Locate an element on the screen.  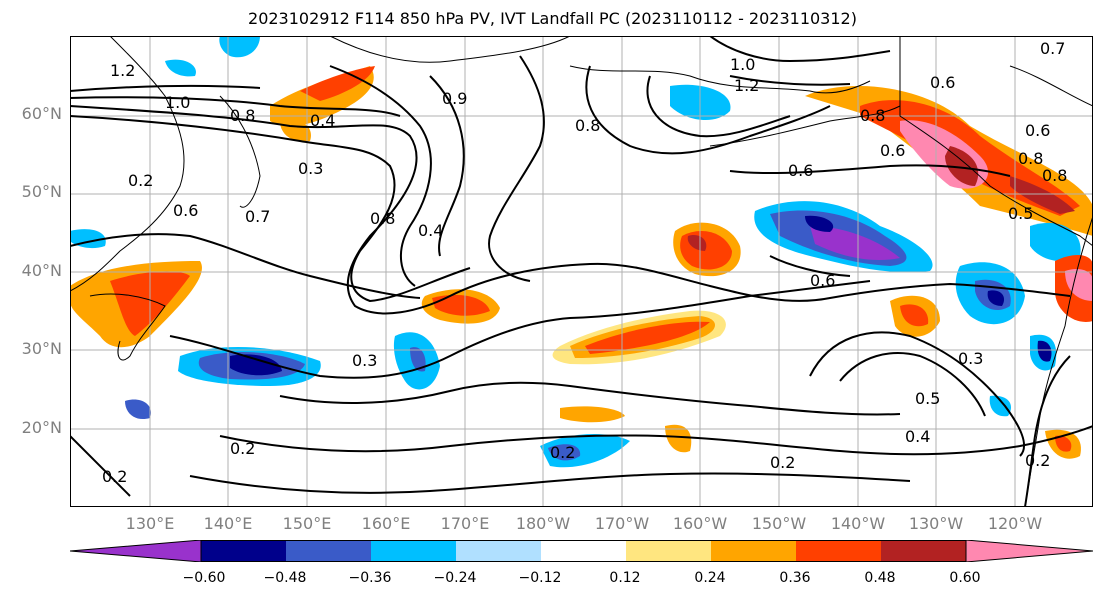
lon-label: 170°E is located at coordinates (465, 523).